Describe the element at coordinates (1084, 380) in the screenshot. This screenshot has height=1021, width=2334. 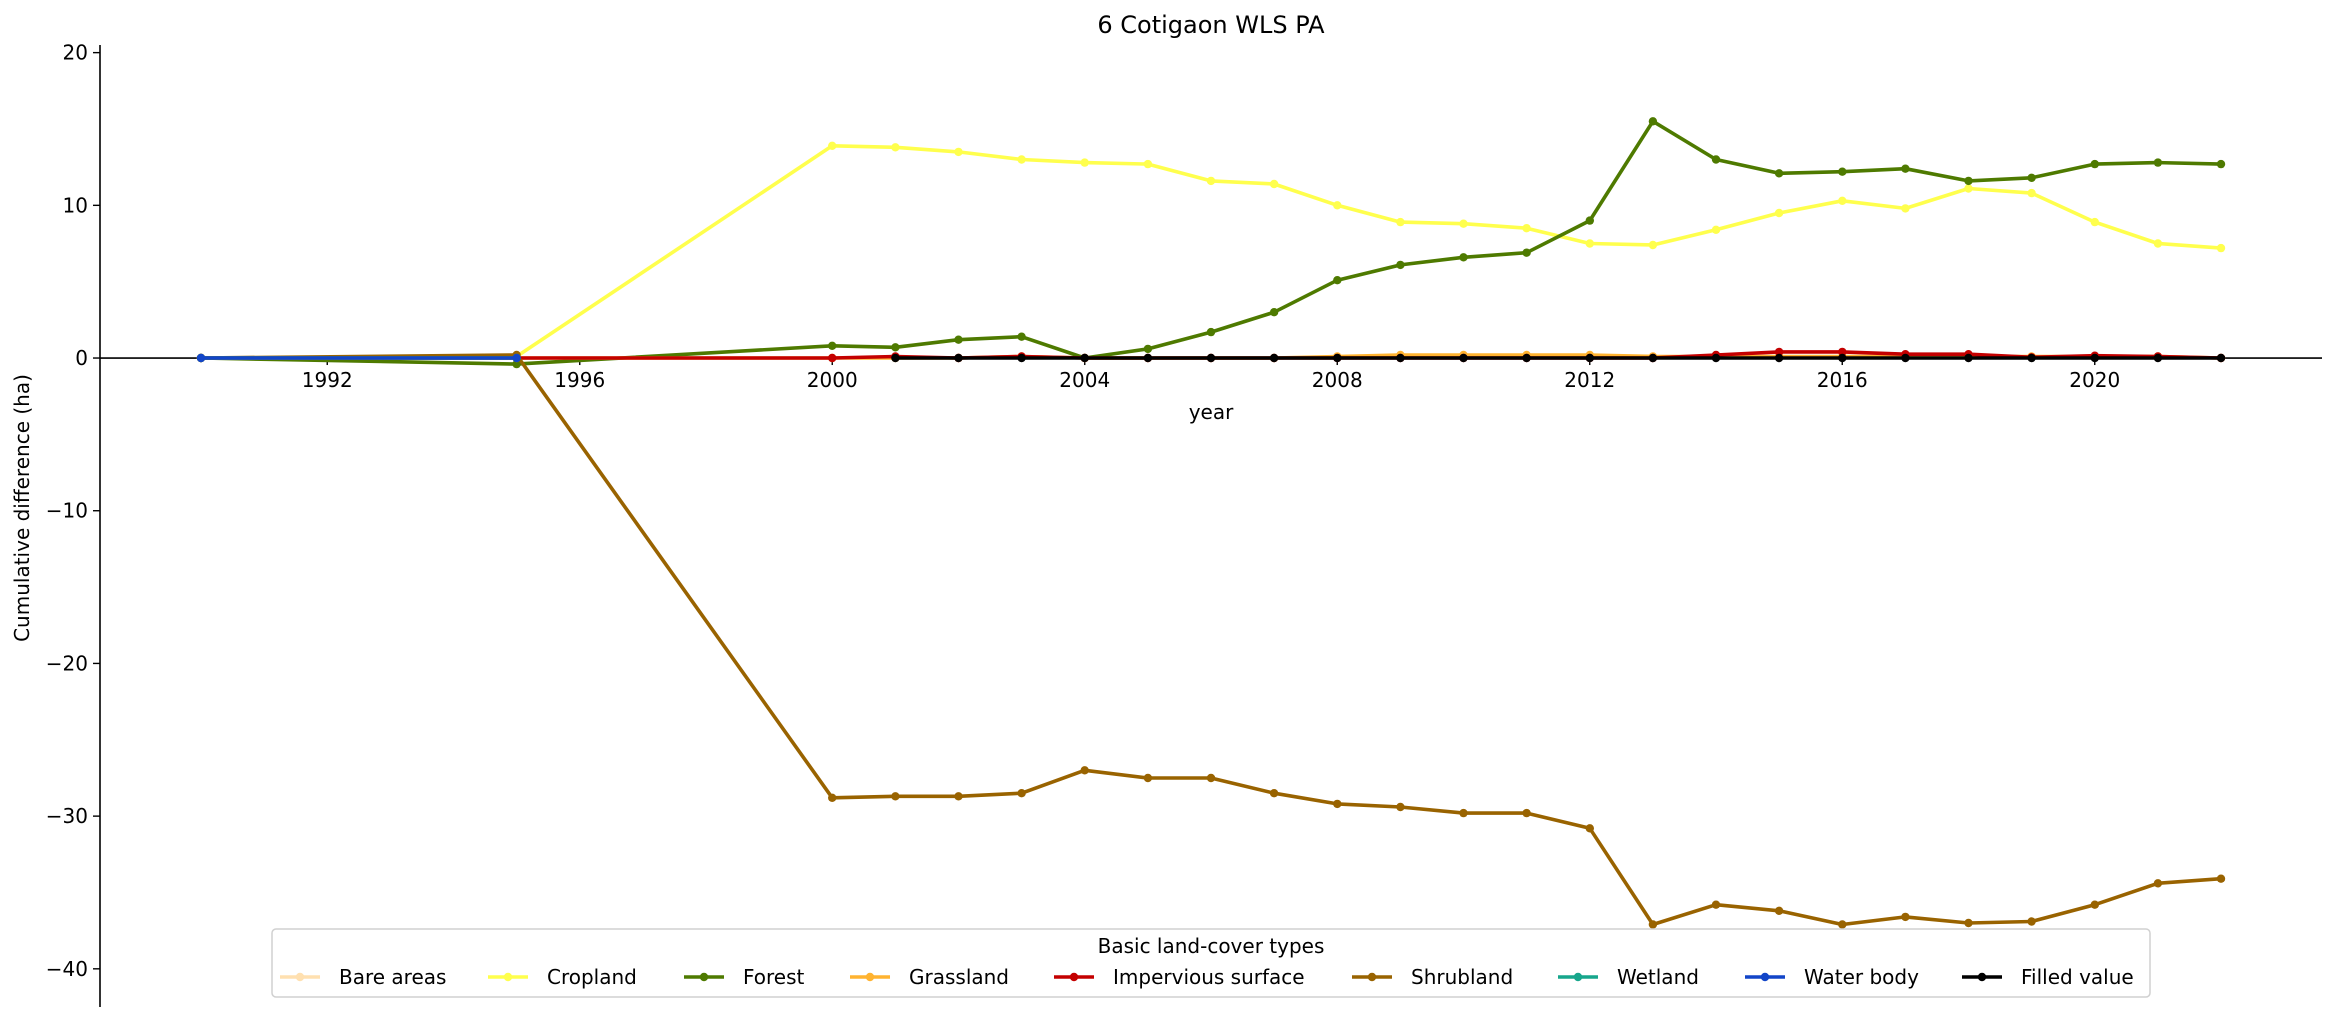
I see `x-tick-label: 2004` at that location.